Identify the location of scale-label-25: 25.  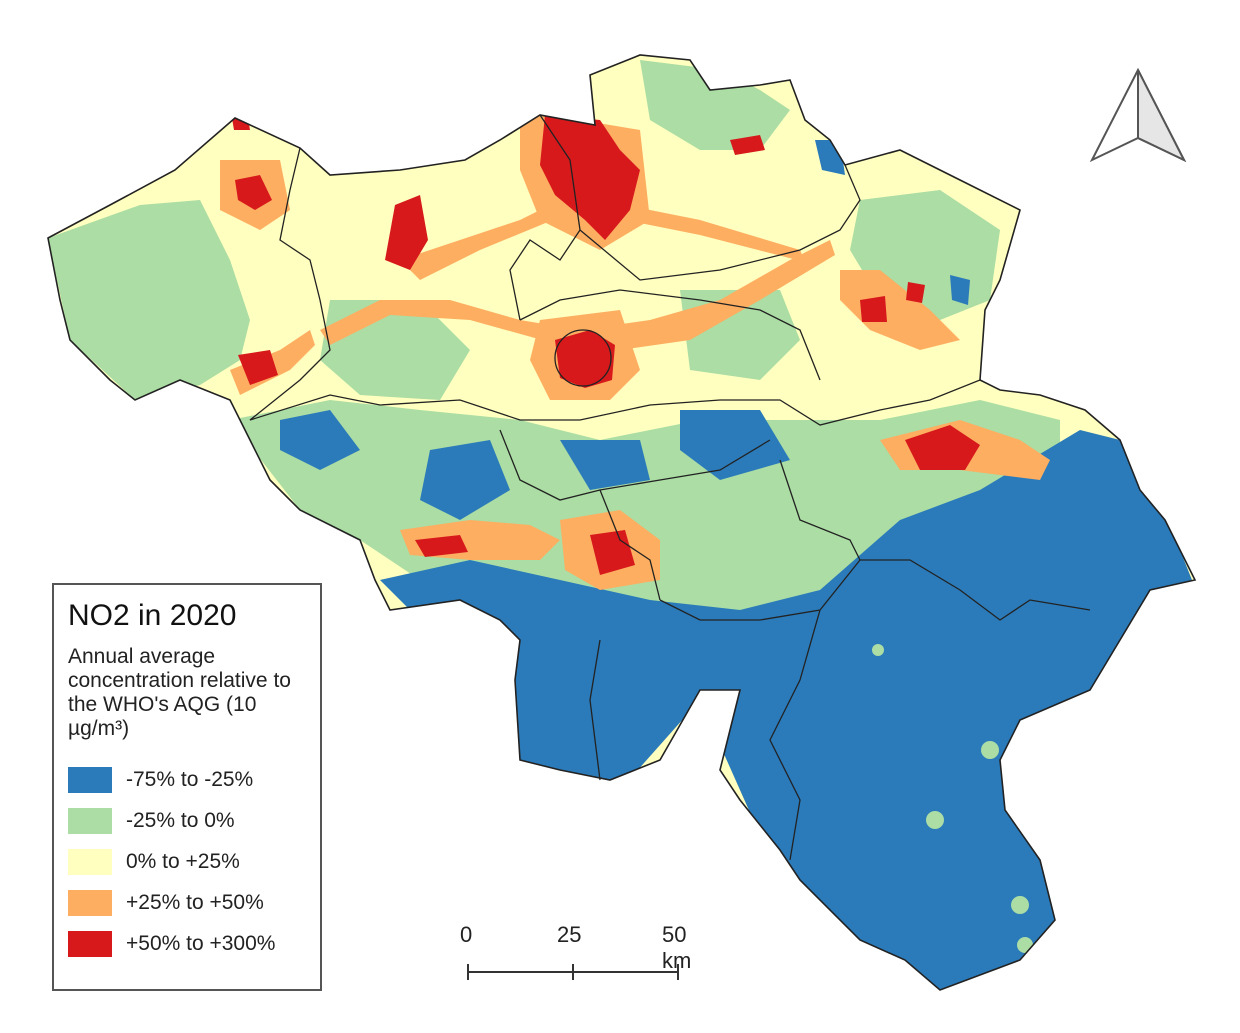
(569, 934).